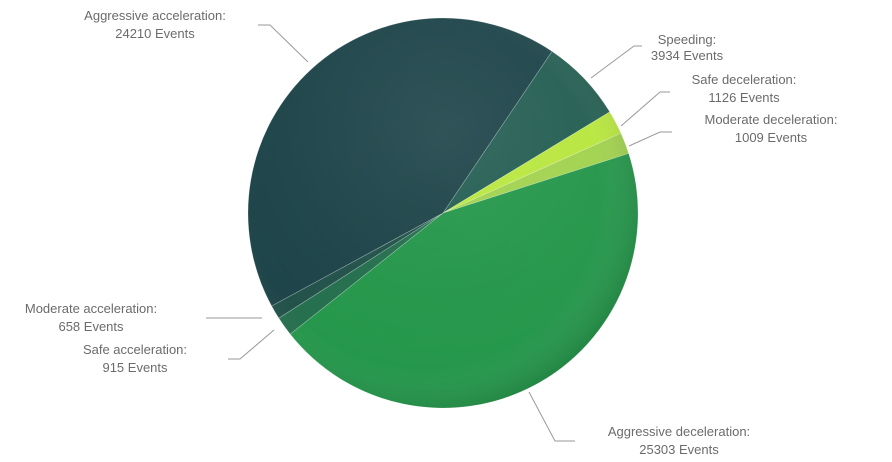  I want to click on label-moderate-deceleration-value: 1009 Events, so click(771, 137).